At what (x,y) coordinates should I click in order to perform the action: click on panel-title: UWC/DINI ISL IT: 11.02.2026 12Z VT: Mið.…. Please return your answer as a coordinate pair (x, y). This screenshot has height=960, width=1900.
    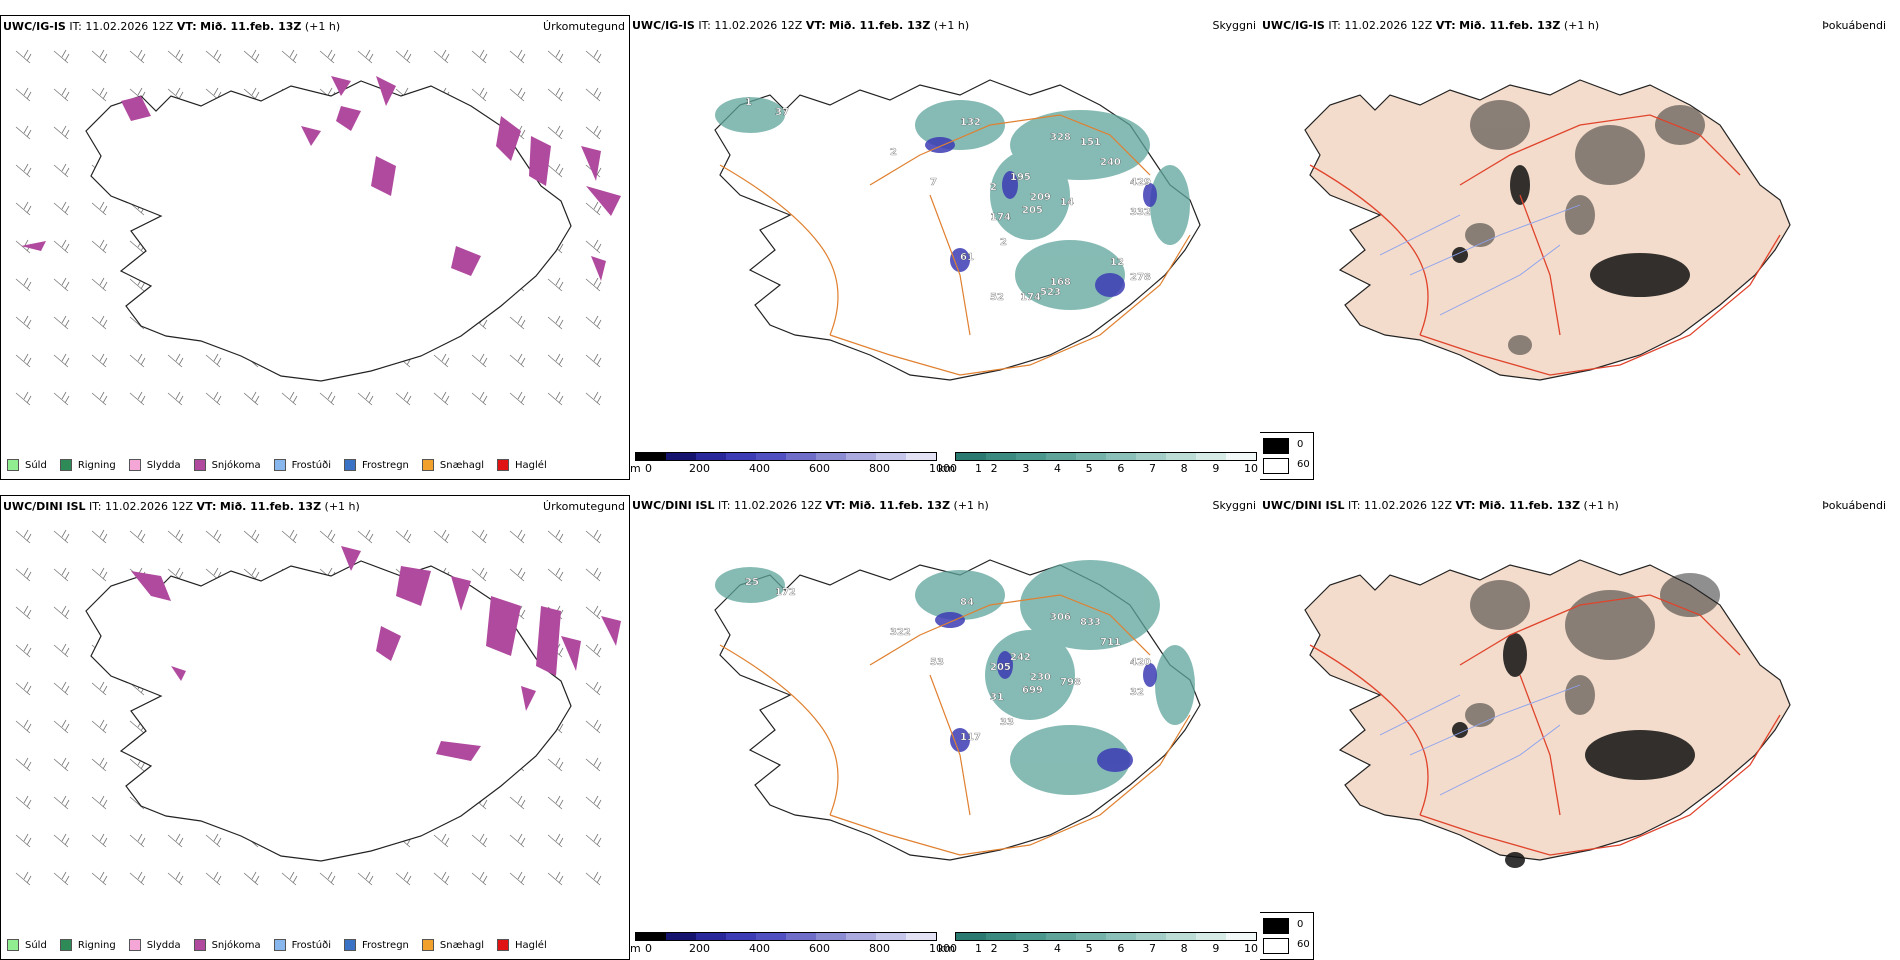
    Looking at the image, I should click on (810, 505).